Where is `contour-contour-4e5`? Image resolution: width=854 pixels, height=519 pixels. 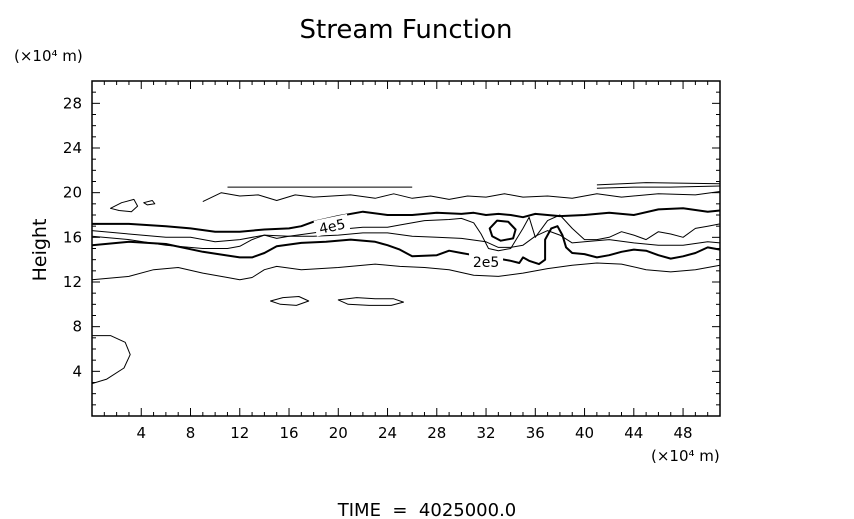
contour-contour-4e5 is located at coordinates (406, 220).